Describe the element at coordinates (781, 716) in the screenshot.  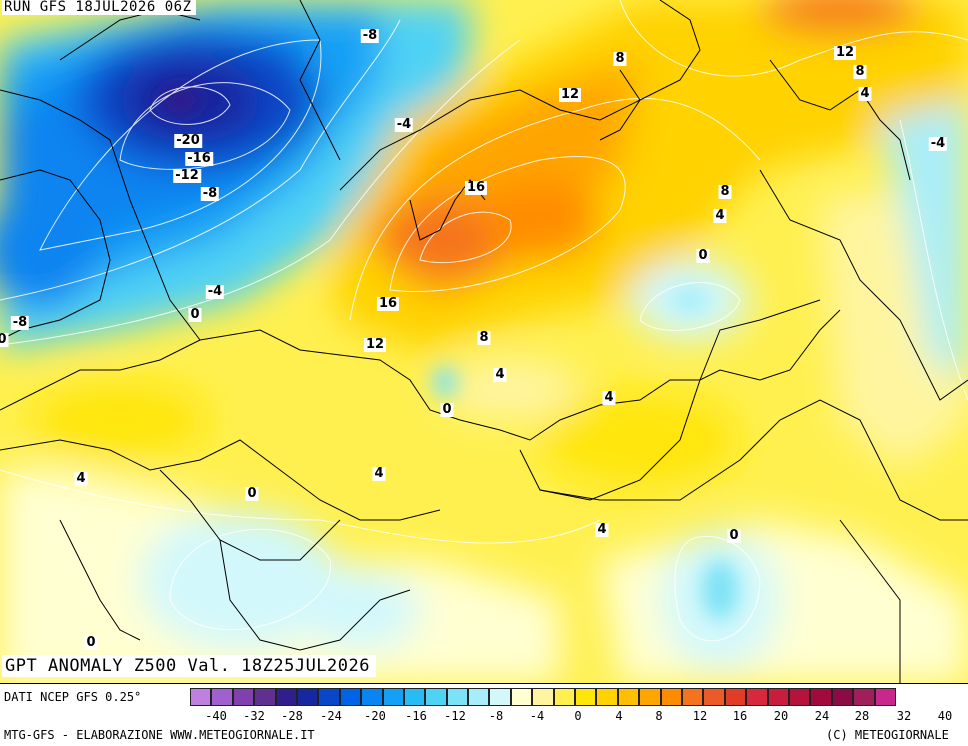
I see `color-scale-tick-label: 20` at that location.